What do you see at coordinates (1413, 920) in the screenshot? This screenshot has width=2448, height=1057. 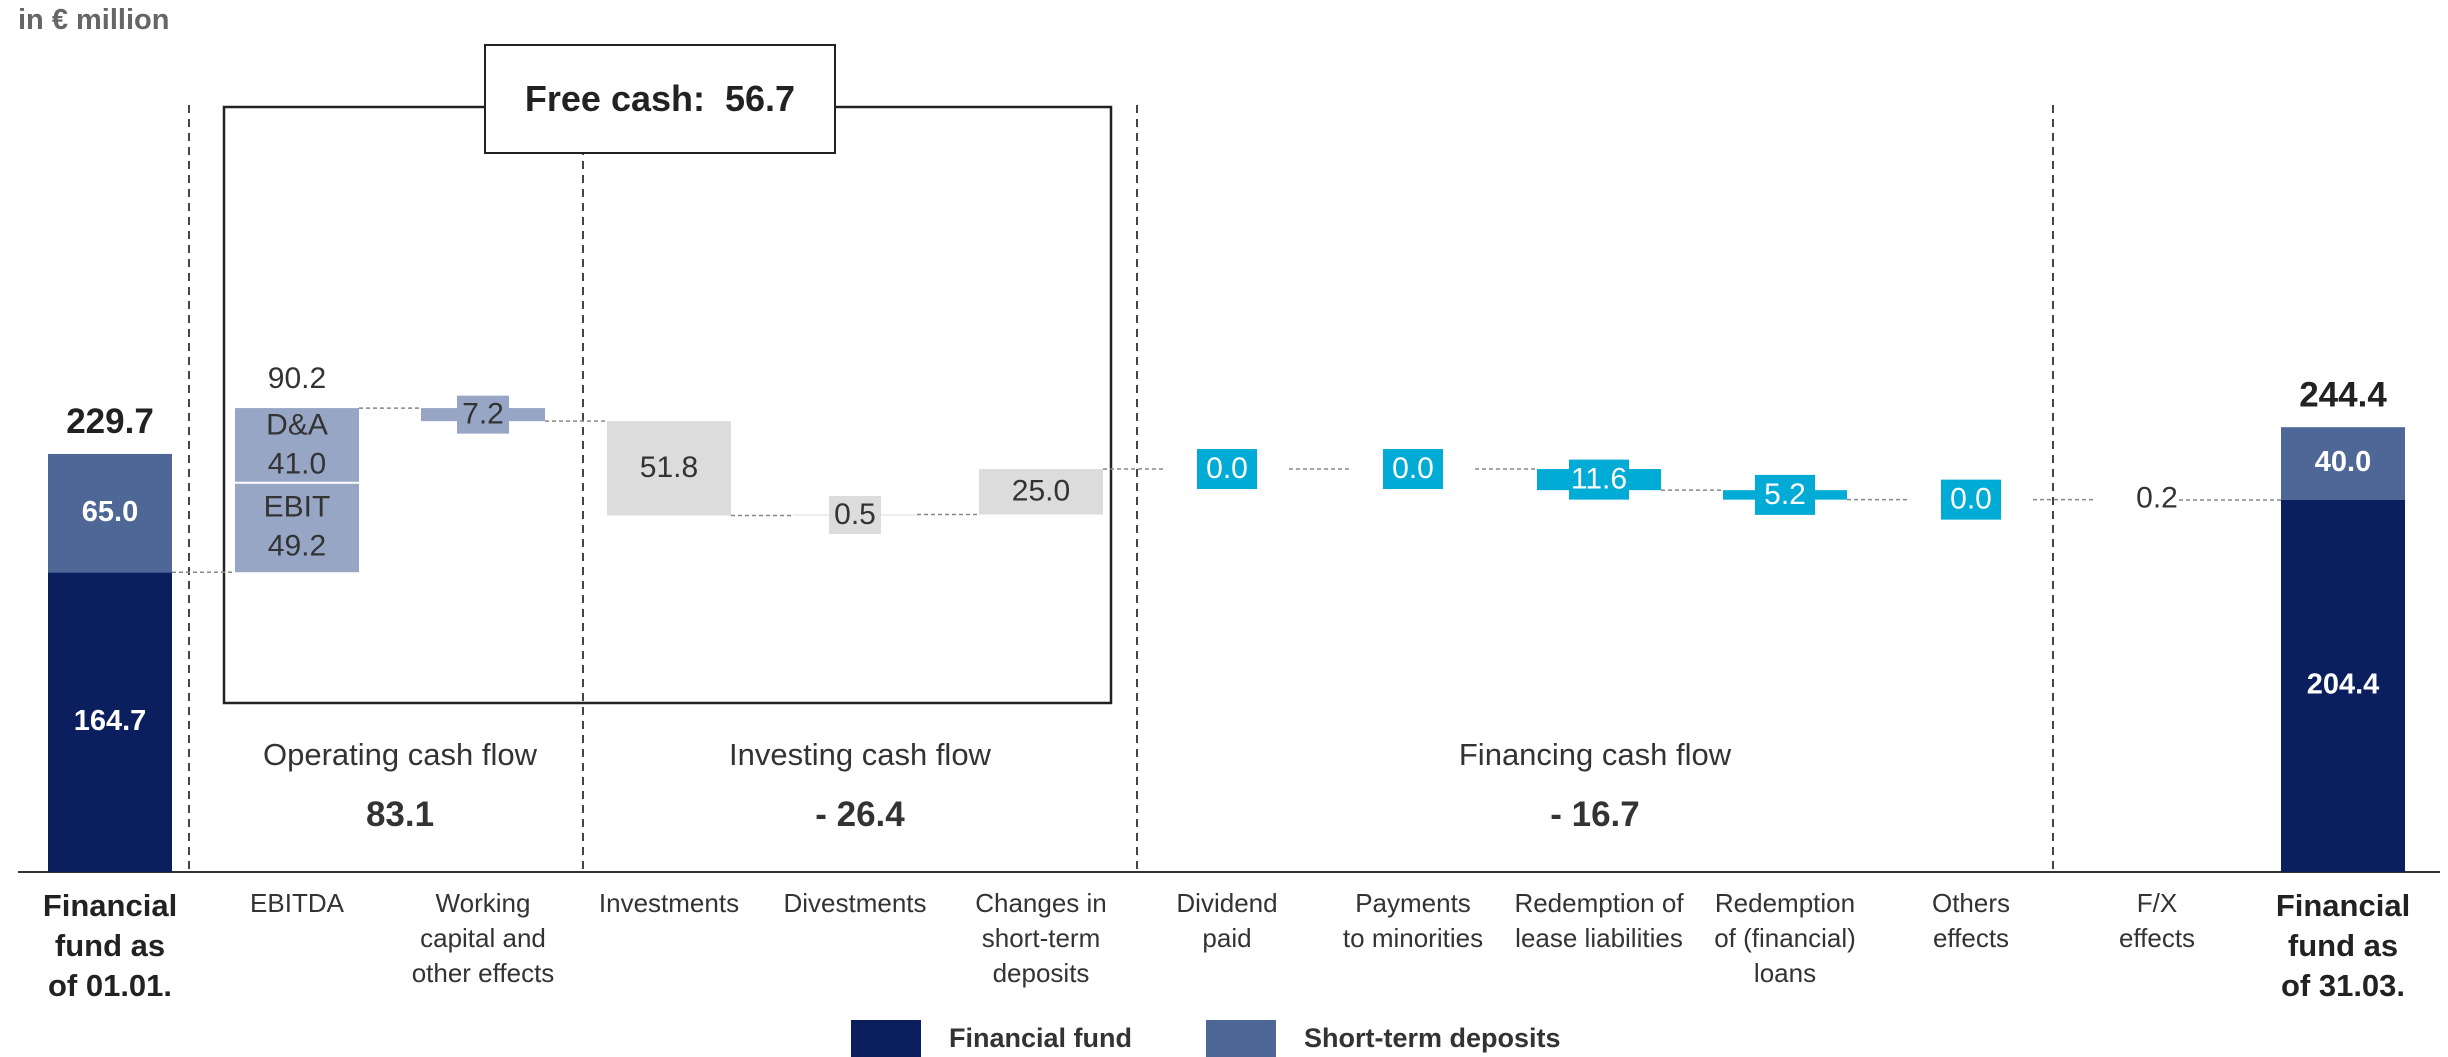 I see `tick-label-payments-to-minorities: Payments to minorities` at bounding box center [1413, 920].